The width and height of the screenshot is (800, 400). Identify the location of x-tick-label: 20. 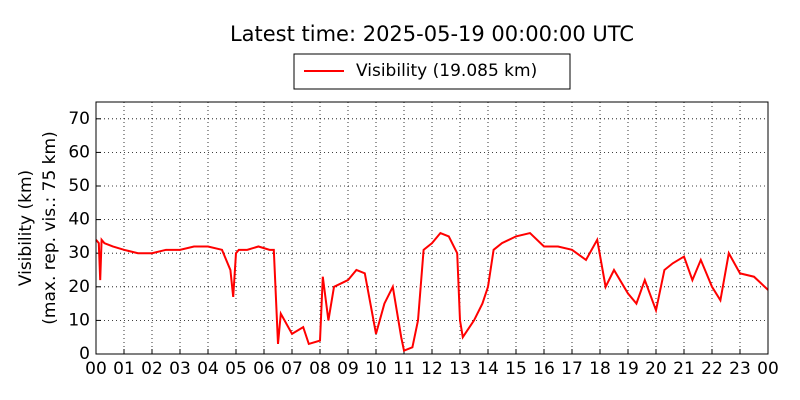
(656, 369).